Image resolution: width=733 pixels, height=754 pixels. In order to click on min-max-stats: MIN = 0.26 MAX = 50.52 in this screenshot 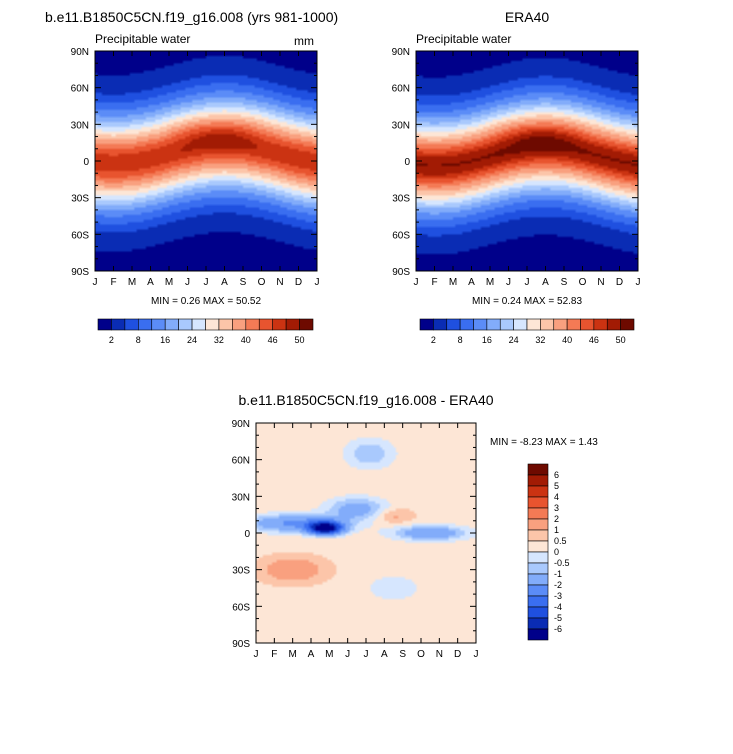, I will do `click(206, 301)`.